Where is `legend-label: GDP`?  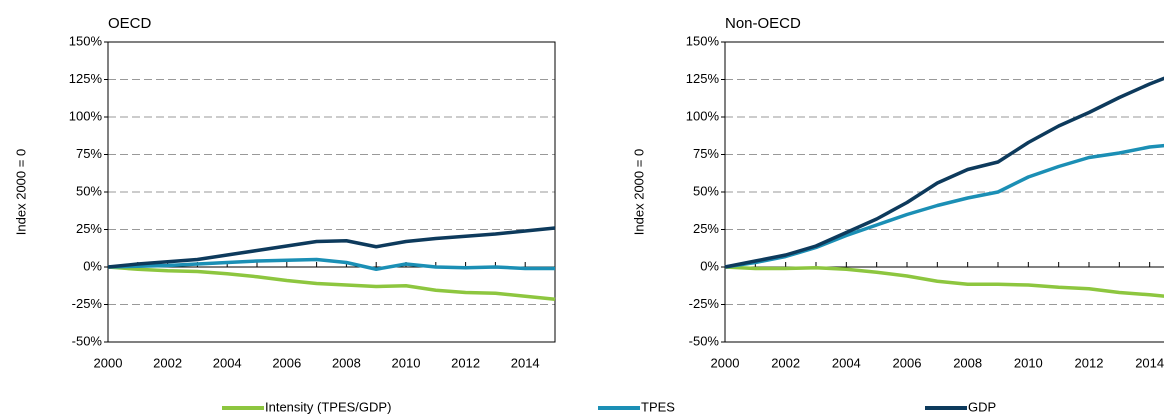 legend-label: GDP is located at coordinates (982, 406).